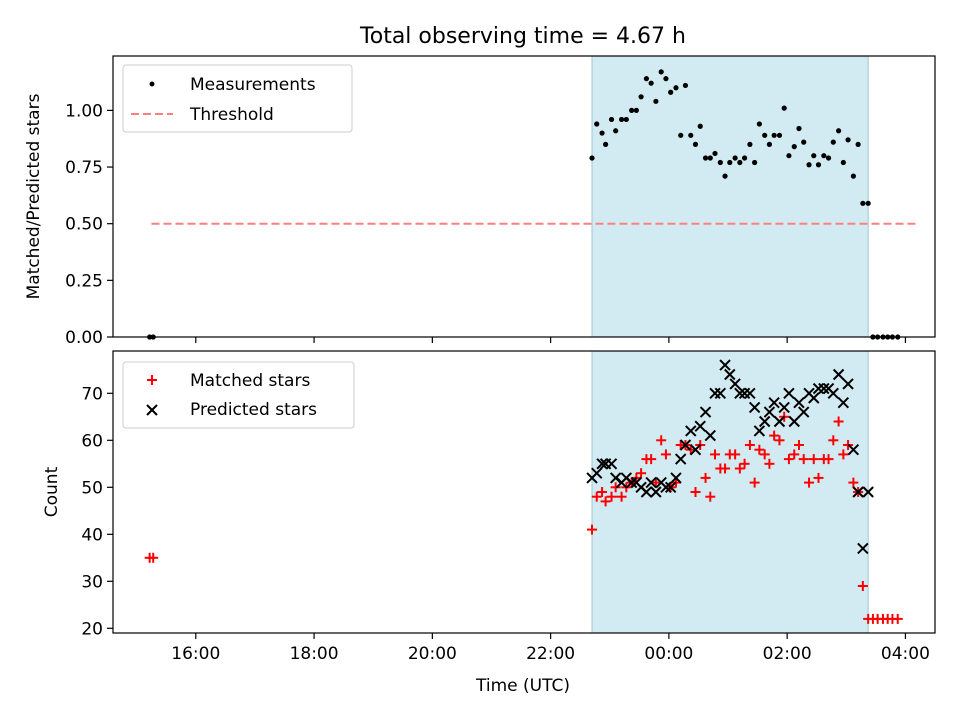 The image size is (960, 720). Describe the element at coordinates (92, 394) in the screenshot. I see `y-tick-label: 70` at that location.